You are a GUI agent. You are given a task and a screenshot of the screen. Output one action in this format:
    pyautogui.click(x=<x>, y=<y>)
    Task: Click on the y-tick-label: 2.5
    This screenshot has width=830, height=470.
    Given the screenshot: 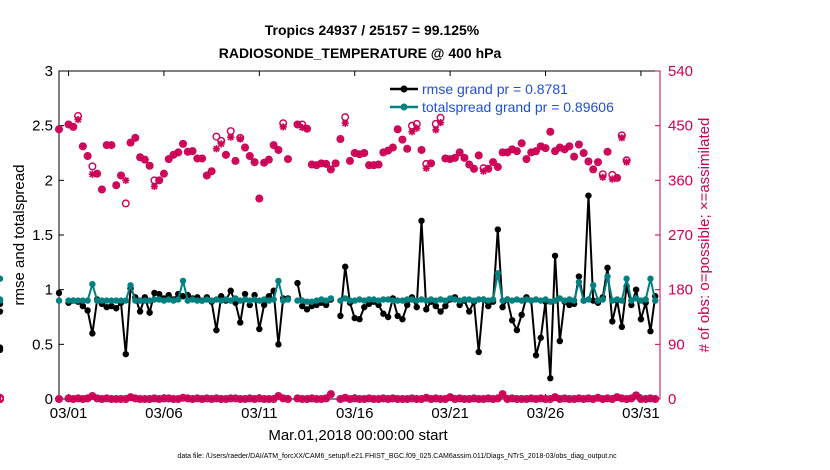 What is the action you would take?
    pyautogui.click(x=42, y=126)
    